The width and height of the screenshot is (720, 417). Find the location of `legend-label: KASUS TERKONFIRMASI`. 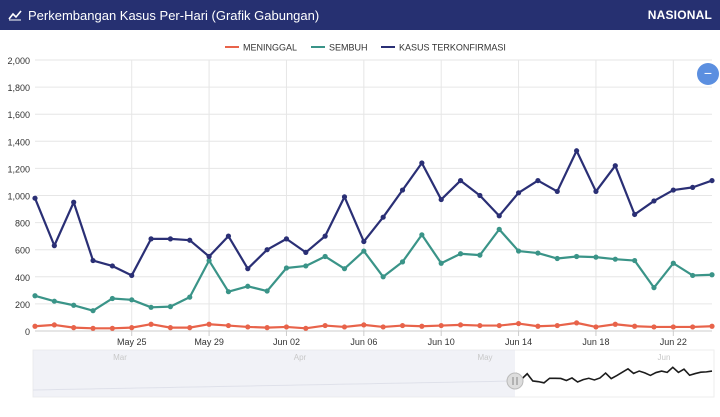

legend-label: KASUS TERKONFIRMASI is located at coordinates (452, 48).